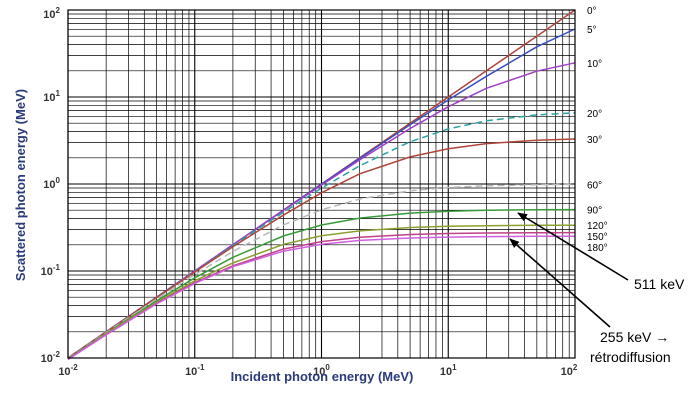 This screenshot has height=416, width=699. I want to click on y-tick-label: 10², so click(51, 13).